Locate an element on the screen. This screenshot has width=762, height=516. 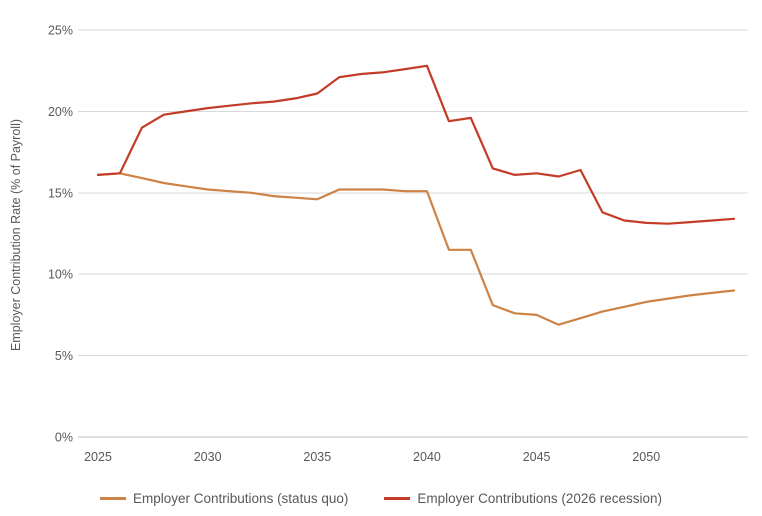
legend-label-status-quo: Employer Contributions (status quo) is located at coordinates (241, 498).